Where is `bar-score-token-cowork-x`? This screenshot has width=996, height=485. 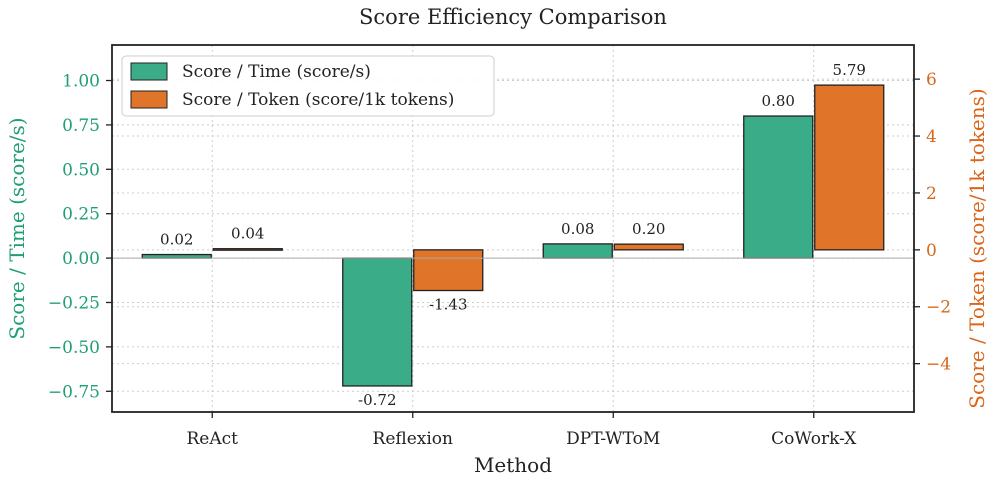
bar-score-token-cowork-x is located at coordinates (849, 167).